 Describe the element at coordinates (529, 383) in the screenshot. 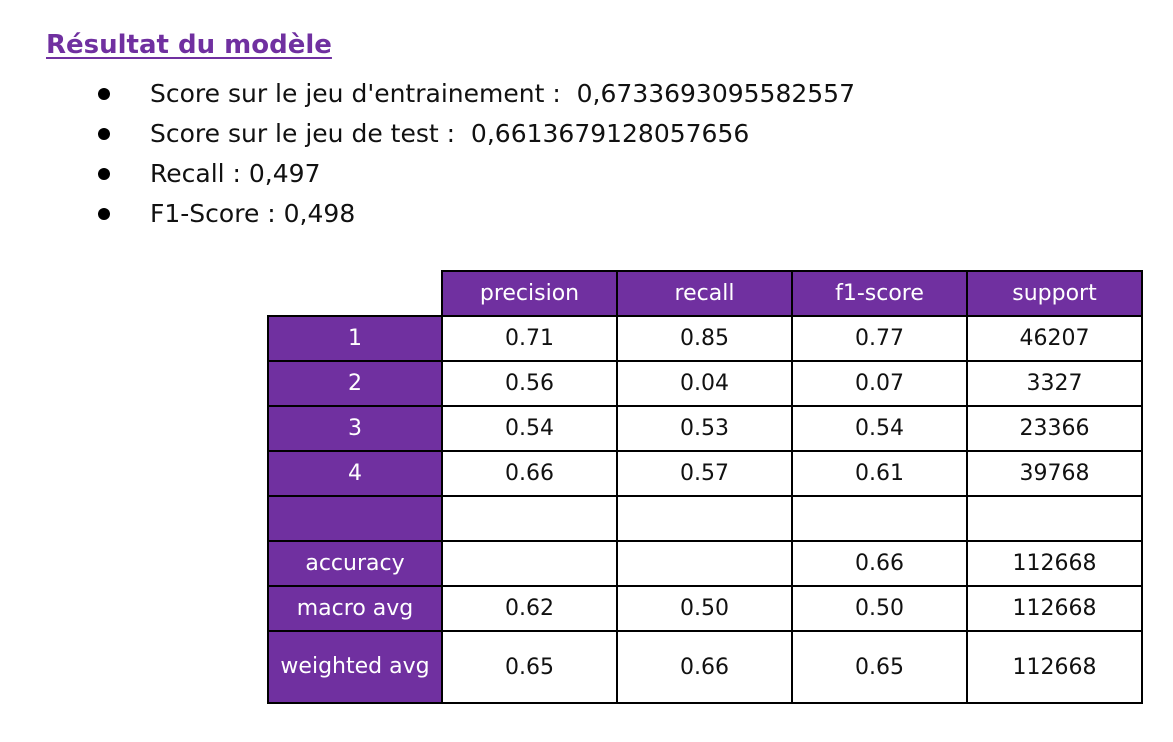

I see `table-cell: 0.56` at that location.